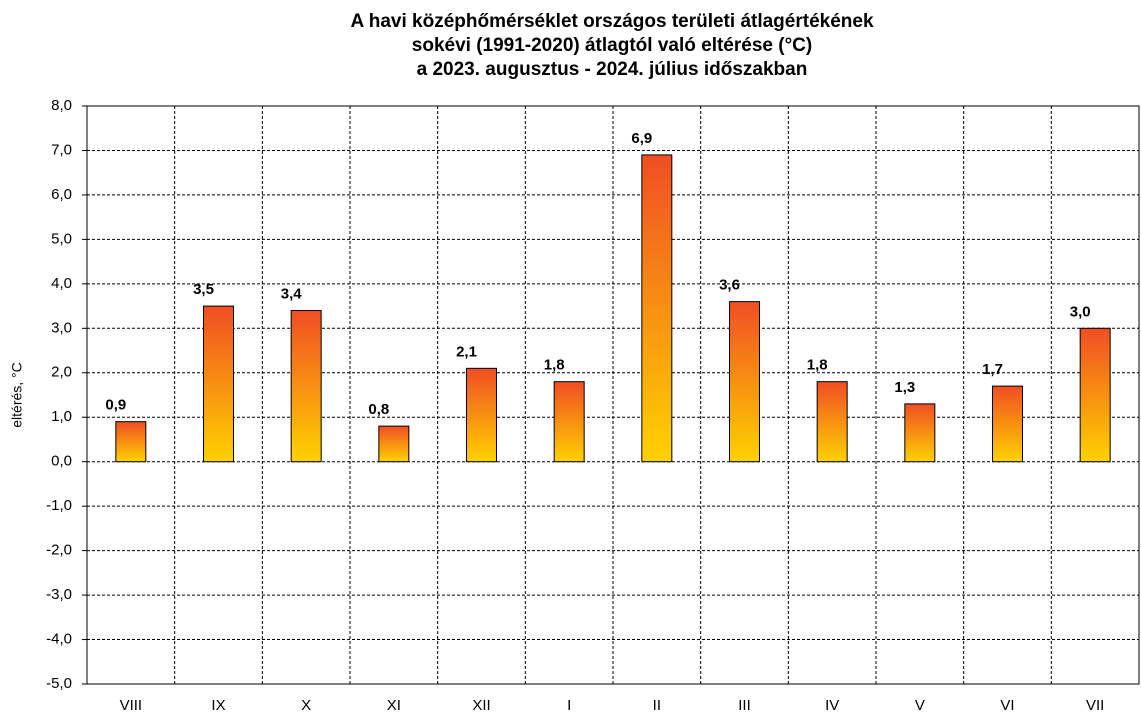  I want to click on y-tick-label: -1,0, so click(59, 505).